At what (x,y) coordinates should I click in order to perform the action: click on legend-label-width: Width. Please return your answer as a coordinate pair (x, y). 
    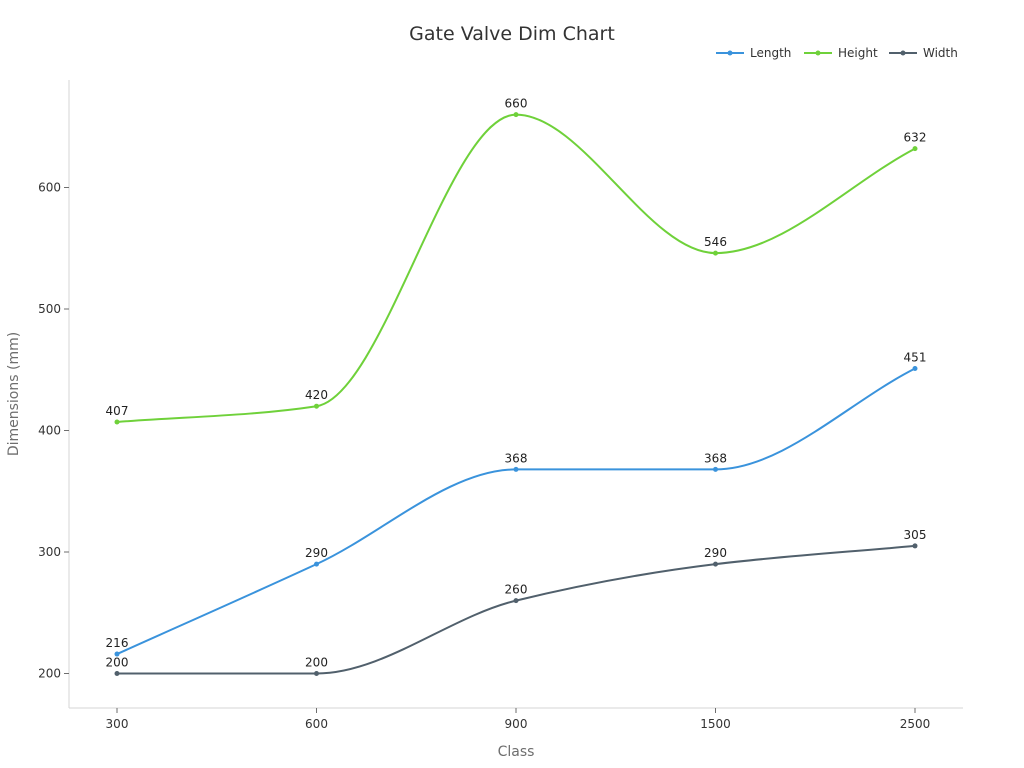
    Looking at the image, I should click on (940, 53).